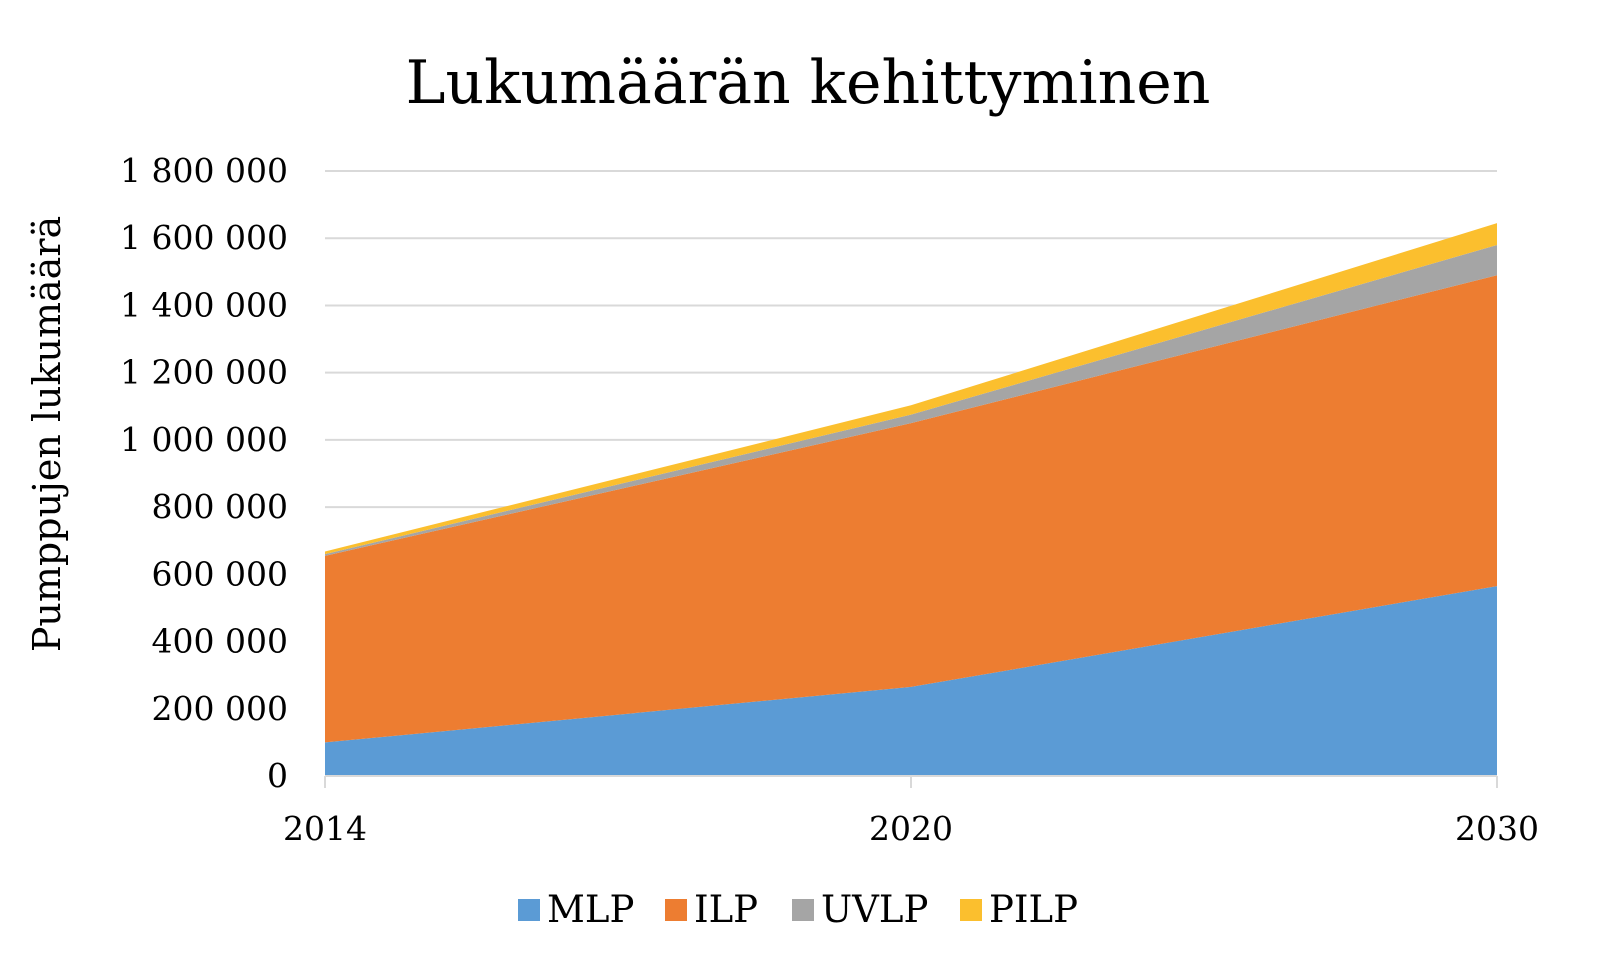 The image size is (1600, 978). I want to click on y-tick-label: 600 000, so click(220, 573).